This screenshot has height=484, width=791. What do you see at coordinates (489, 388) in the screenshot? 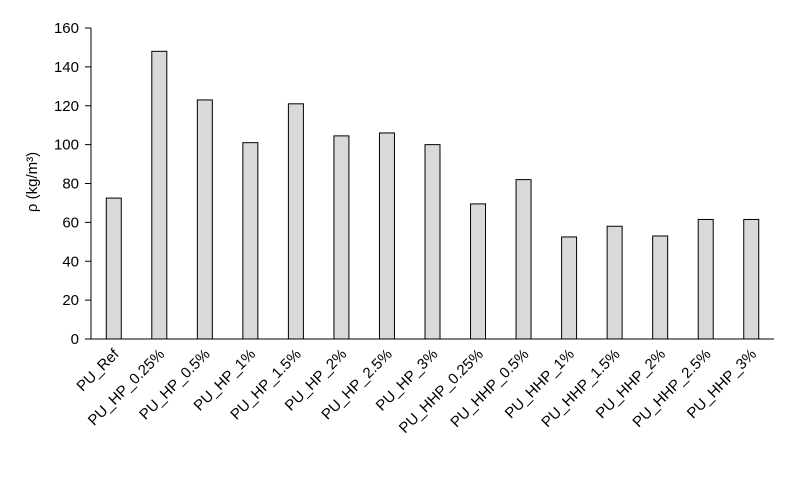
I see `x-category-label: PU_HHP_0.5%` at bounding box center [489, 388].